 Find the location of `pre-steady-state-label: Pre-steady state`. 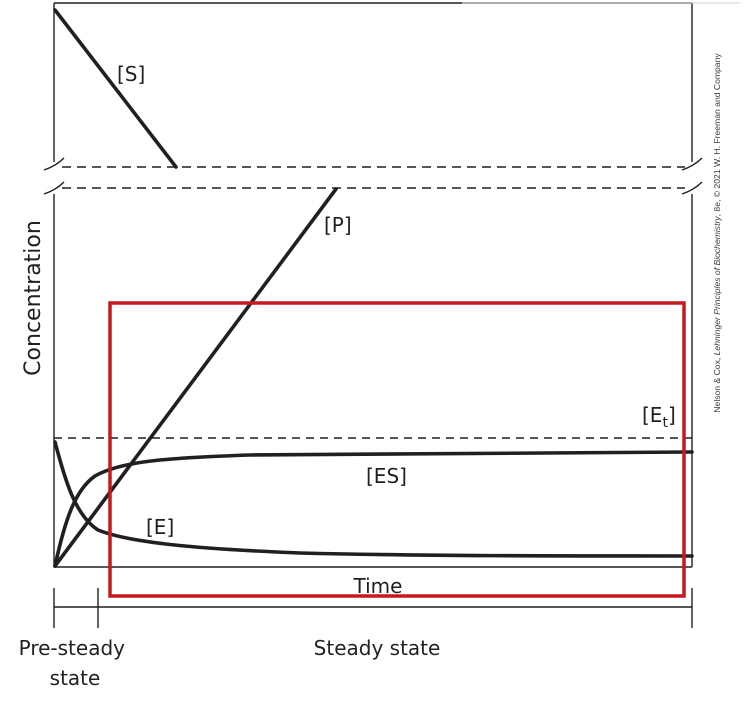

pre-steady-state-label: Pre-steady state is located at coordinates (75, 663).